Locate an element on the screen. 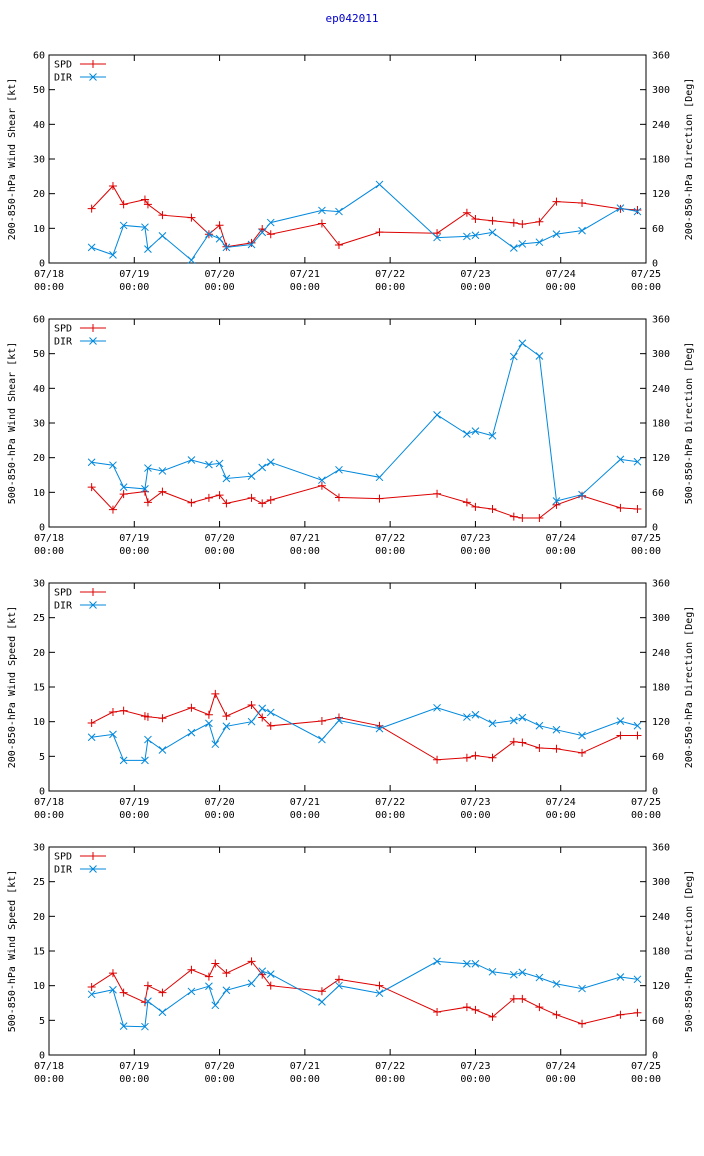 The image size is (704, 1156). y-left-axis-label: 200-850-hPa Wind Speed [kt] is located at coordinates (12, 687).